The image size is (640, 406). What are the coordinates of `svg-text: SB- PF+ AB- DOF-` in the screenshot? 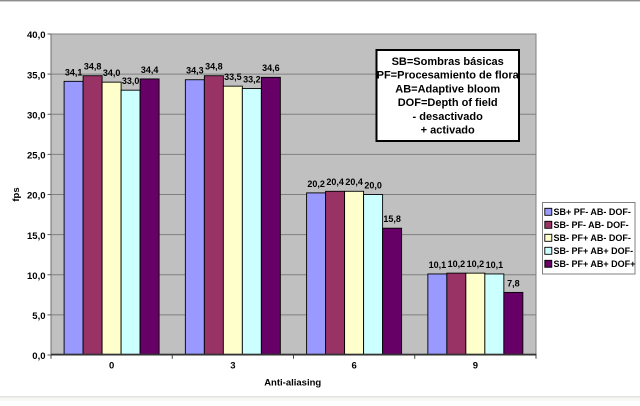 It's located at (592, 238).